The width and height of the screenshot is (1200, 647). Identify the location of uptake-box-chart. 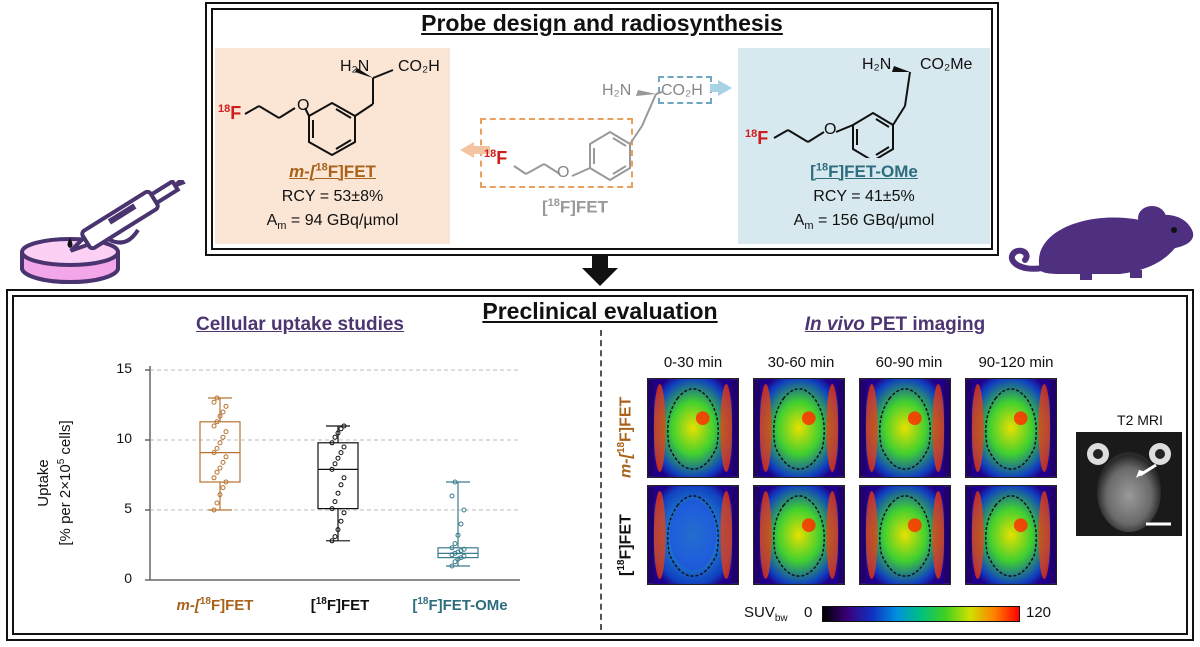
(332, 473).